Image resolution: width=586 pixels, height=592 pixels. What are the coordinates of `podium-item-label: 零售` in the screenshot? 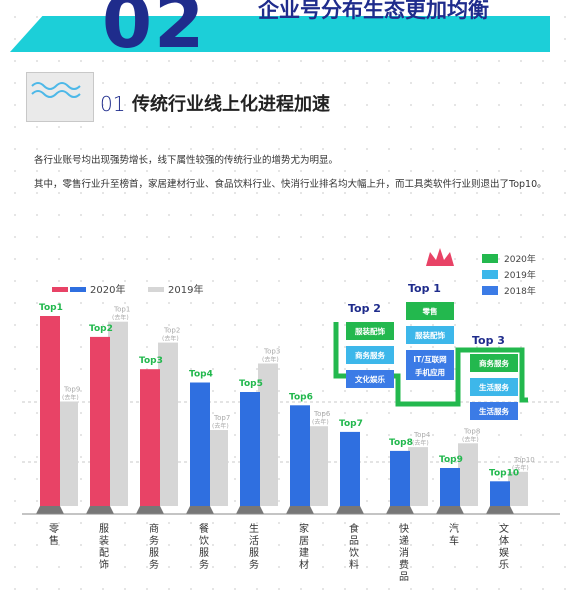 It's located at (430, 311).